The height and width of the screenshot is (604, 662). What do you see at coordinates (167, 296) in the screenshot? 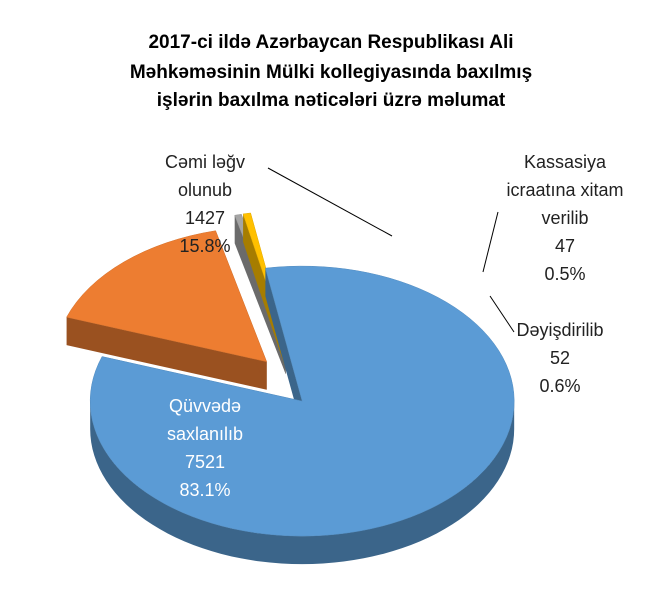
I see `slice` at bounding box center [167, 296].